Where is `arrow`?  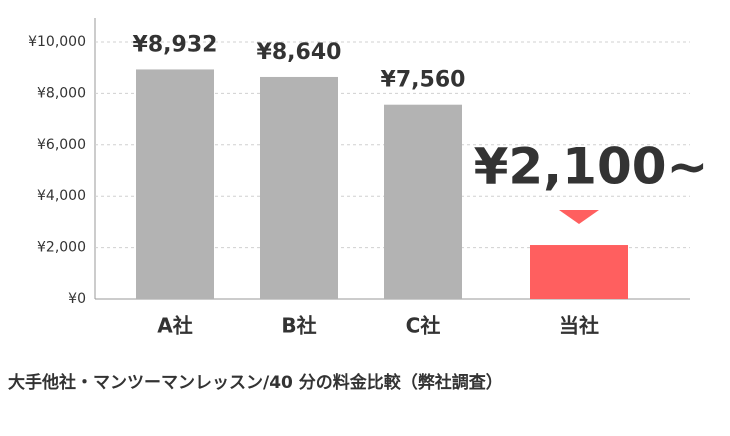 arrow is located at coordinates (579, 217).